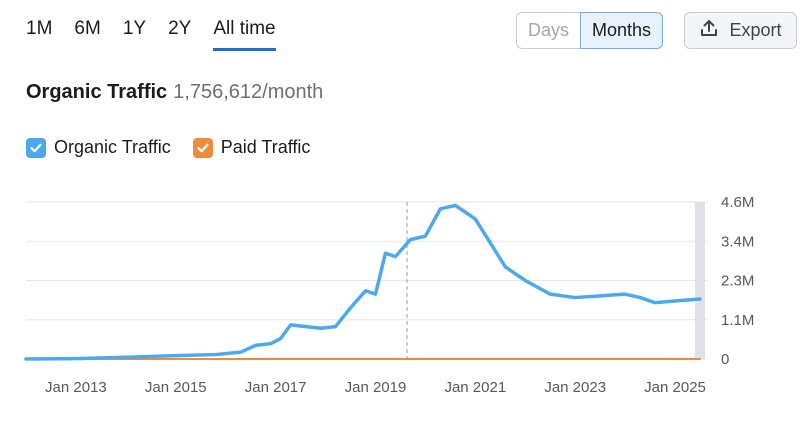  I want to click on days-button: Days, so click(548, 30).